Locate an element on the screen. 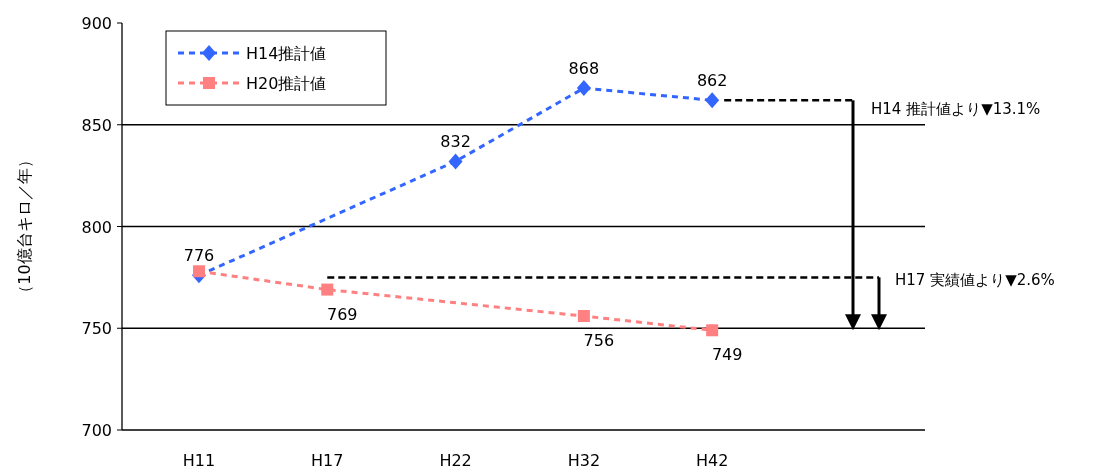  data-label: 862 is located at coordinates (712, 81).